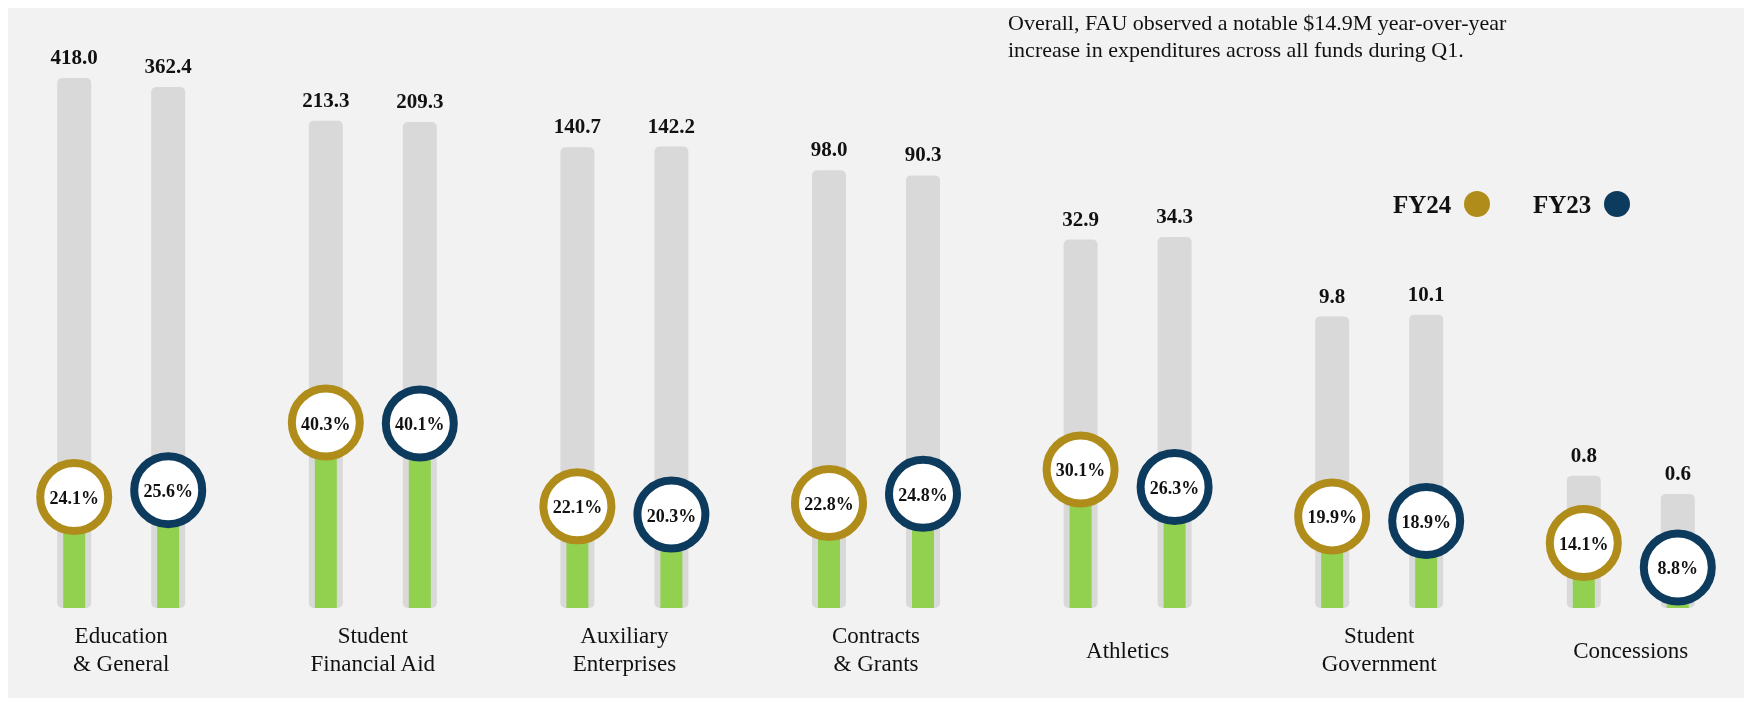 The image size is (1752, 711). I want to click on data-label: 34.3, so click(1174, 215).